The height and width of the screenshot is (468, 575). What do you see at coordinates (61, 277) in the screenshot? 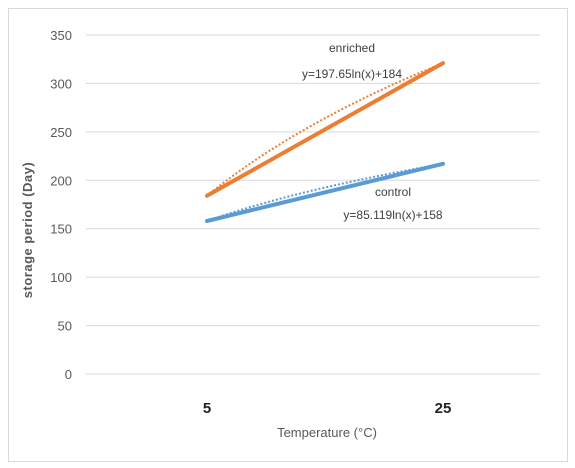
I see `y-tick-label-100: 100` at bounding box center [61, 277].